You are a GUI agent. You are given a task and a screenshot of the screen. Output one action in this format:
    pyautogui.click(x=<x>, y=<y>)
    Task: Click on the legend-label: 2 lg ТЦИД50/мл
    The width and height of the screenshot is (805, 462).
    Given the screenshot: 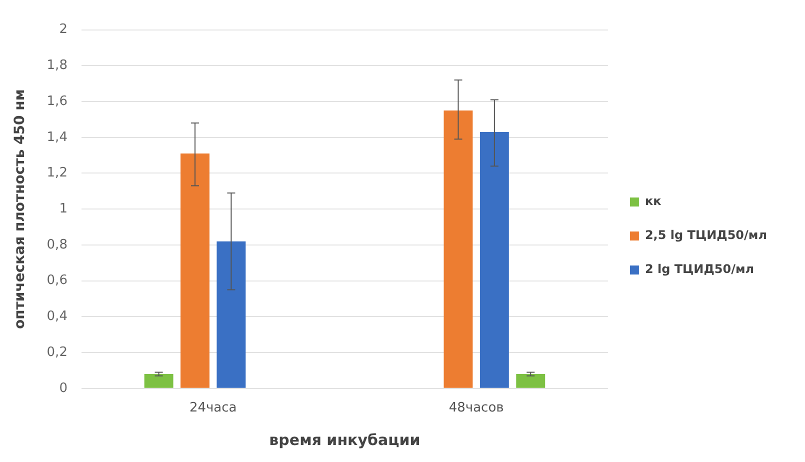 What is the action you would take?
    pyautogui.click(x=699, y=269)
    